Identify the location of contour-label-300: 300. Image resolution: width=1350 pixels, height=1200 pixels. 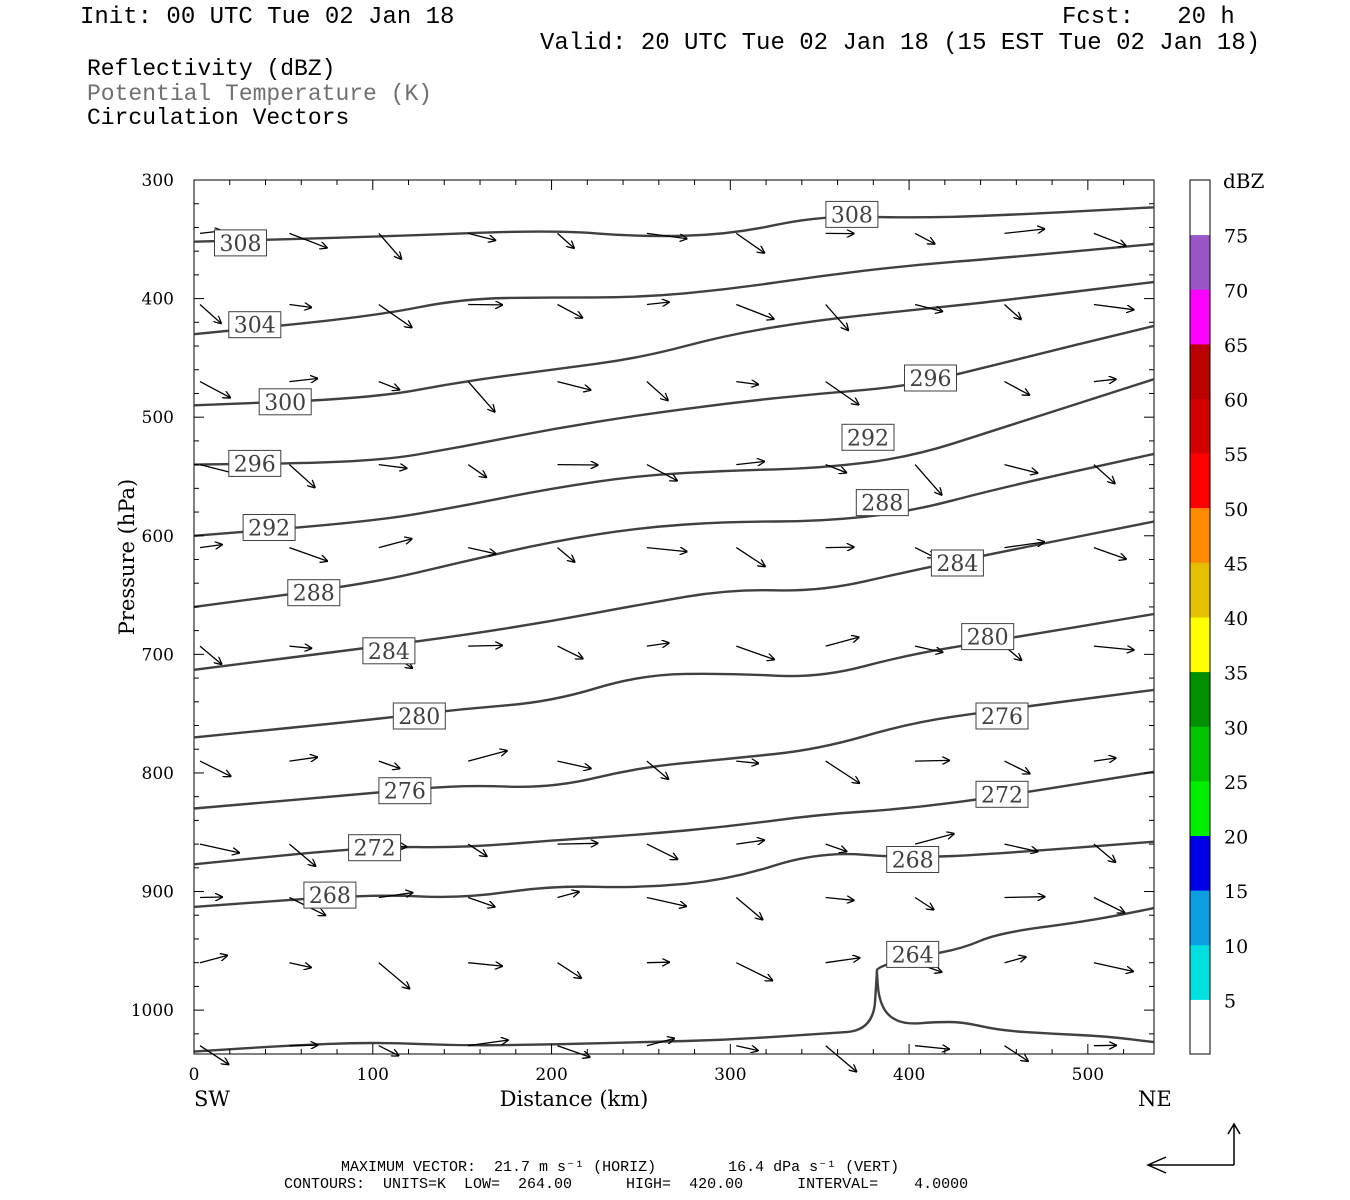
(285, 403).